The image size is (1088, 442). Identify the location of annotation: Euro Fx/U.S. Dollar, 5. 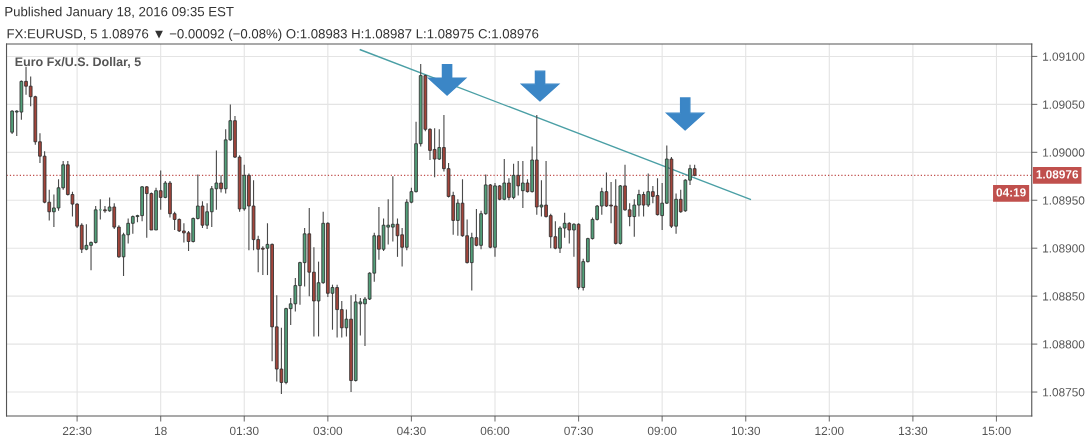
(78, 62).